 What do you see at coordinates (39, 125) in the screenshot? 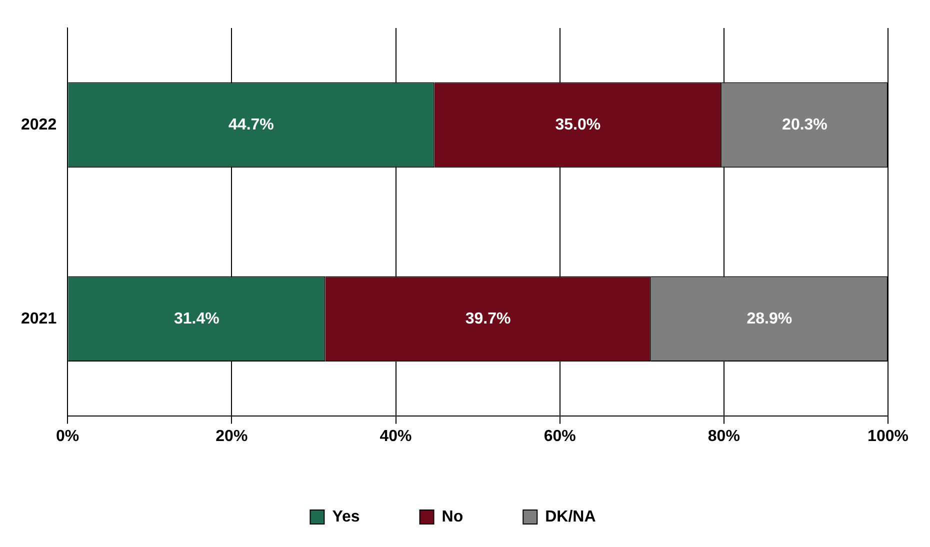
I see `y-tick-label: 2022` at bounding box center [39, 125].